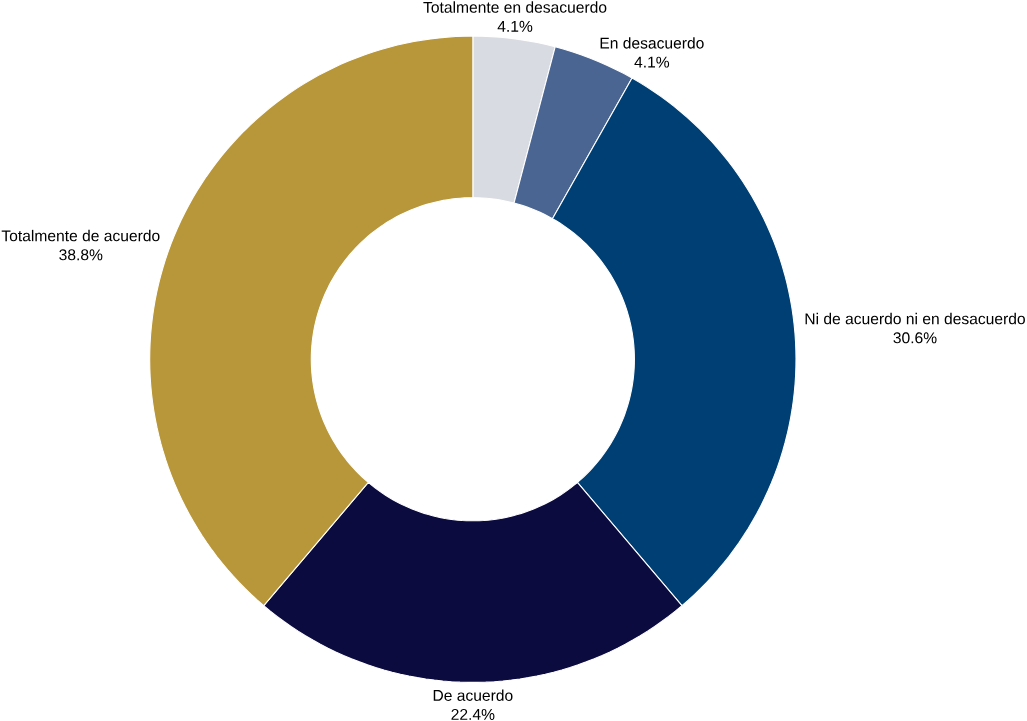  Describe the element at coordinates (652, 43) in the screenshot. I see `slice-label: En desacuerdo` at that location.